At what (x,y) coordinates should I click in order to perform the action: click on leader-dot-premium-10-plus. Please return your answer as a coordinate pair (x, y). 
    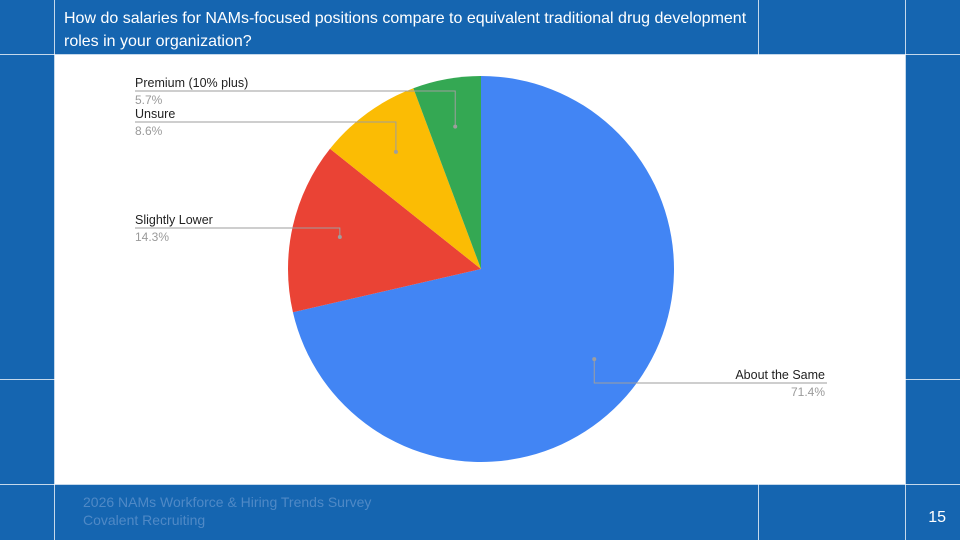
    Looking at the image, I should click on (455, 126).